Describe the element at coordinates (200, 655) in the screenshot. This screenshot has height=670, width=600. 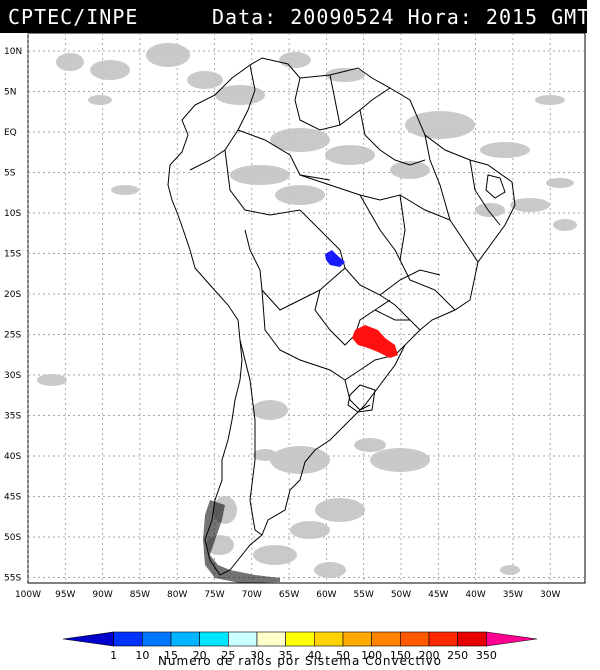
I see `colorbar-tick-label: 20` at that location.